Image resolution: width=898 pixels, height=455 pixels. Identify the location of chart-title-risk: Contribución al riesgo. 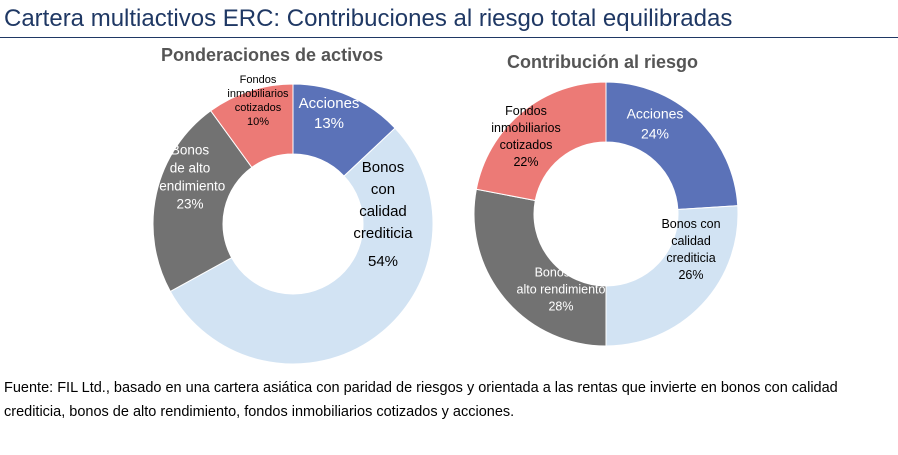
(603, 62).